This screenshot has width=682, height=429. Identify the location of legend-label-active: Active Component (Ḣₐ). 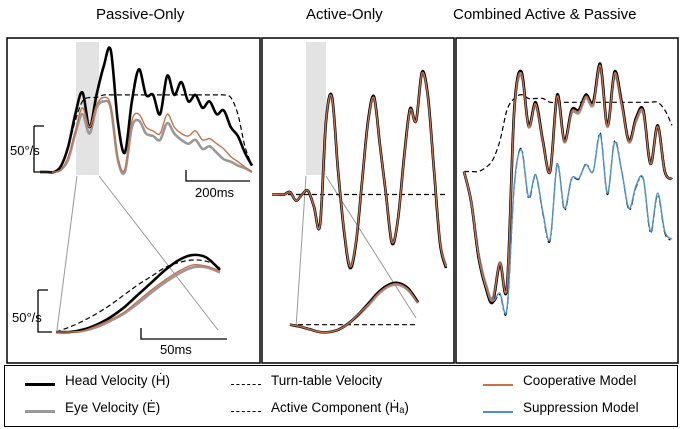
(340, 407).